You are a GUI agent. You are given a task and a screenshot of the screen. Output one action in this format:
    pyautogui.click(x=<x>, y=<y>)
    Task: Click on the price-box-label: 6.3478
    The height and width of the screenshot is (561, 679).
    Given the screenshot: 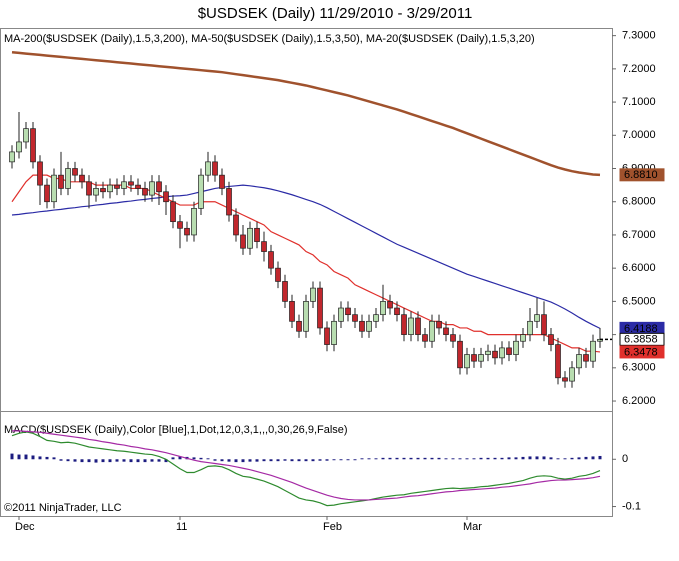 What is the action you would take?
    pyautogui.click(x=641, y=352)
    